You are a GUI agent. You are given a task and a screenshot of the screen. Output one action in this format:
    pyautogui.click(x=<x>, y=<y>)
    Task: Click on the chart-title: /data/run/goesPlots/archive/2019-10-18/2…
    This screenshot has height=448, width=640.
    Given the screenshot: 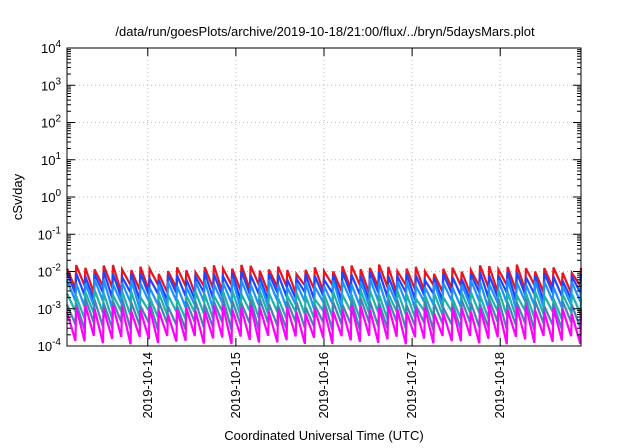 What is the action you would take?
    pyautogui.click(x=325, y=31)
    